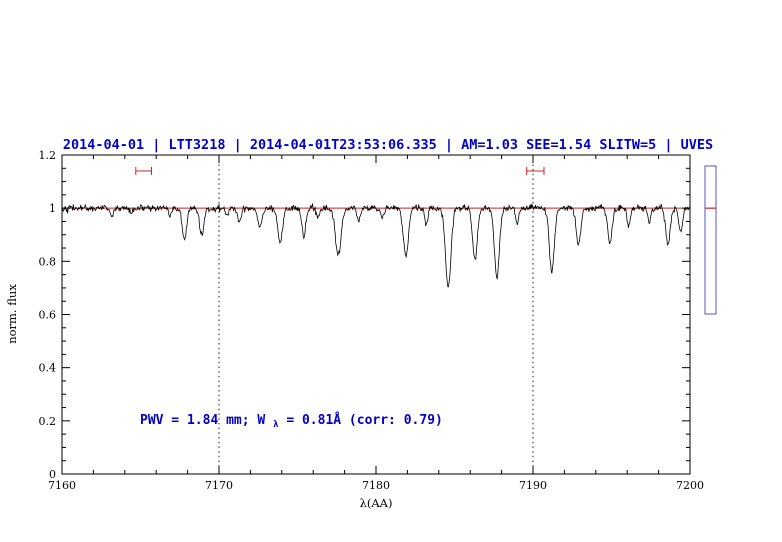  What do you see at coordinates (690, 485) in the screenshot?
I see `x-tick-label: 7200` at bounding box center [690, 485].